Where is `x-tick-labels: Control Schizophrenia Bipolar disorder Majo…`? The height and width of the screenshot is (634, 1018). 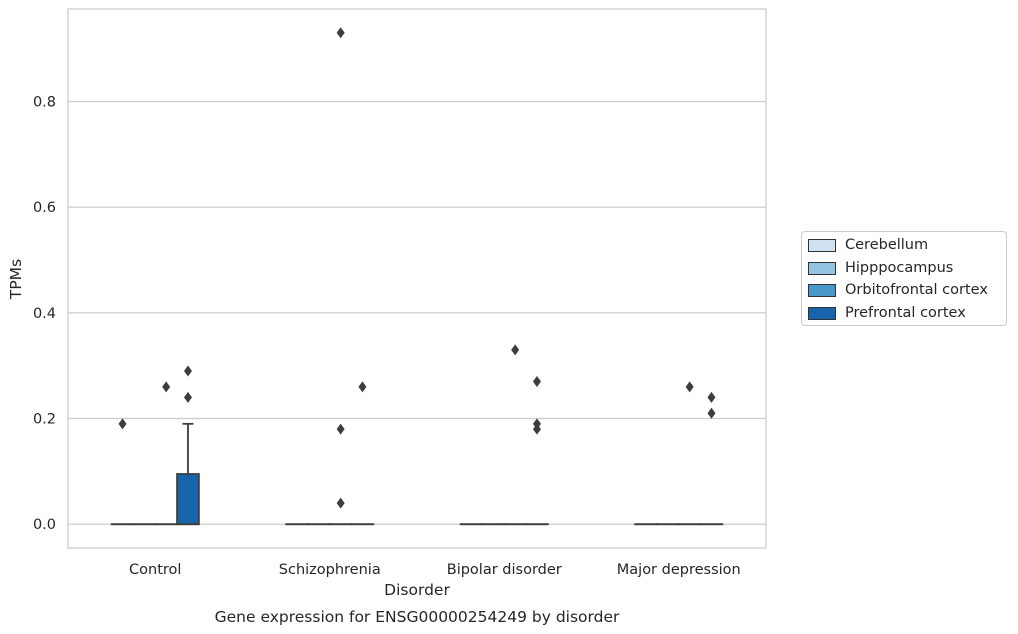
x-tick-labels: Control Schizophrenia Bipolar disorder Majo… is located at coordinates (435, 570).